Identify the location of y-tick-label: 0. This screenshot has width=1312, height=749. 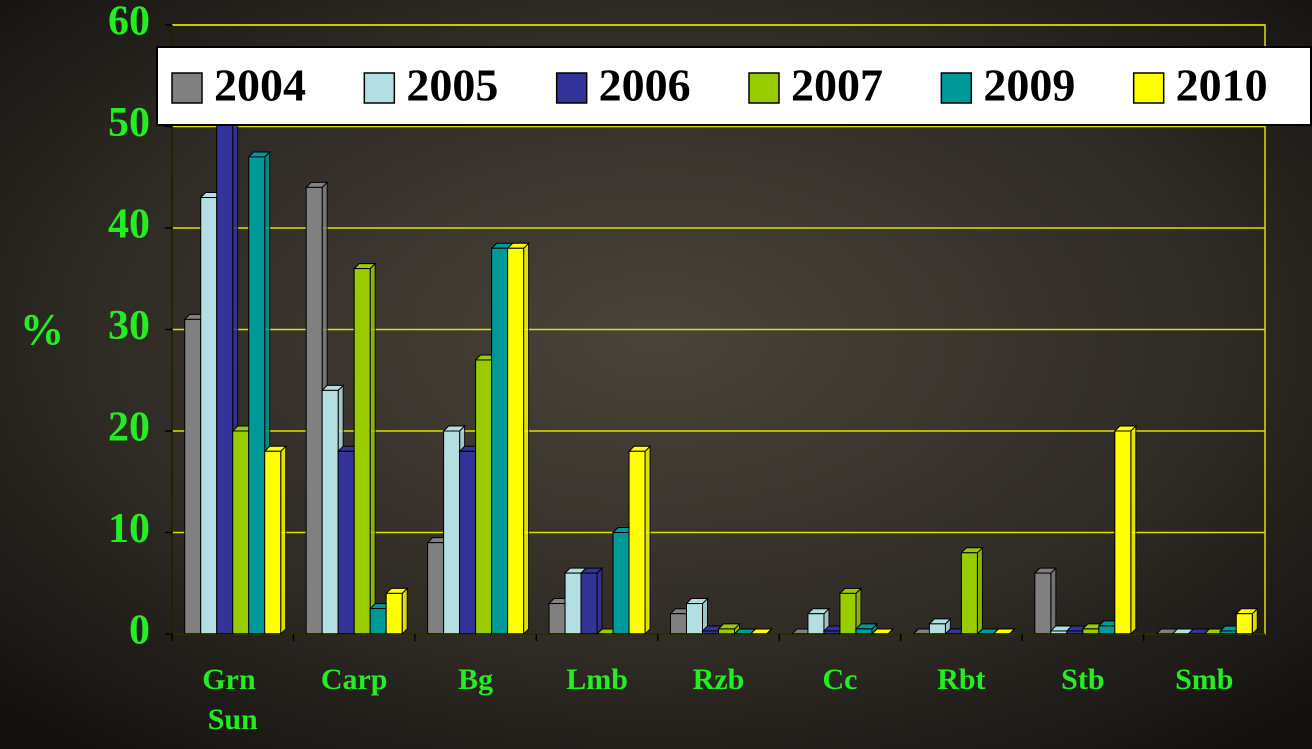
(139, 631).